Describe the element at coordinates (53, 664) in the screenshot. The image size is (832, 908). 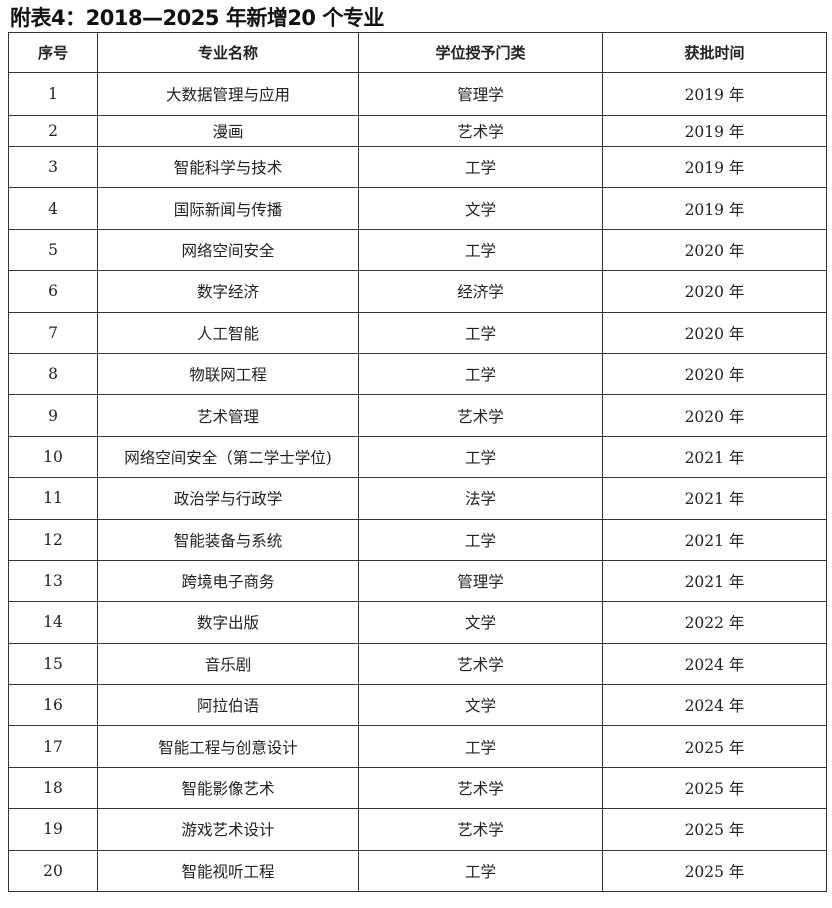
I see `cell-index: 15` at that location.